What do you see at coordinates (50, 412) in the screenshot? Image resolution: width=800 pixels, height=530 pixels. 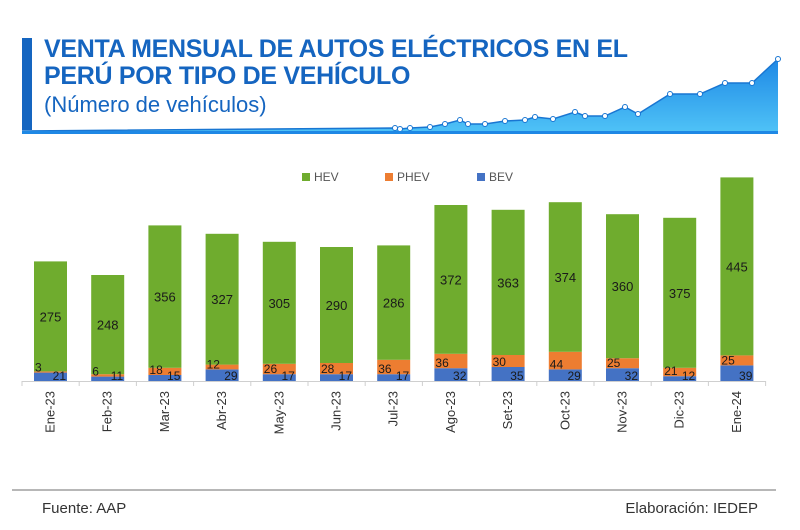 I see `x-tick-label: Ene-23` at bounding box center [50, 412].